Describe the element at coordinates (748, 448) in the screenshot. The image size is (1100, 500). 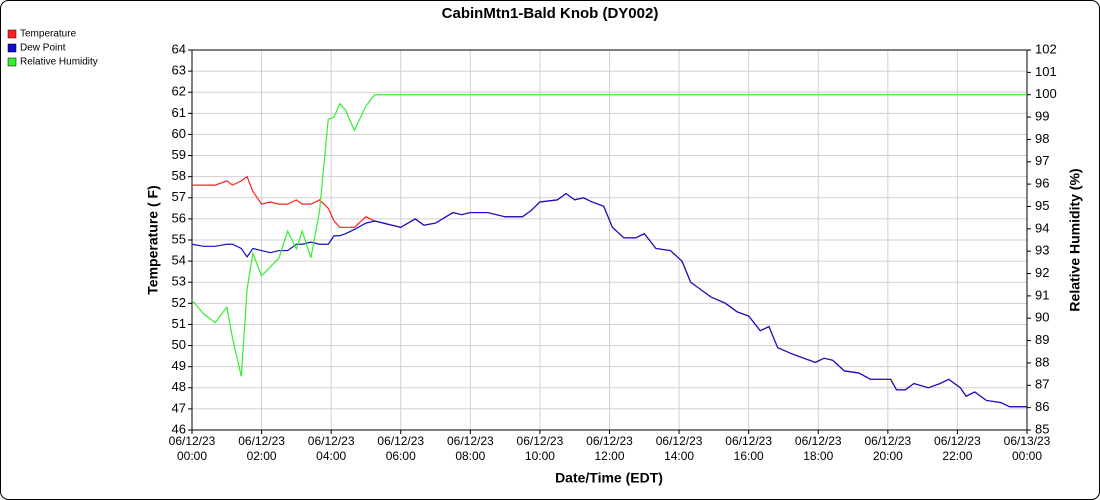
I see `x-tick-label: 06/12/23 16:00` at that location.